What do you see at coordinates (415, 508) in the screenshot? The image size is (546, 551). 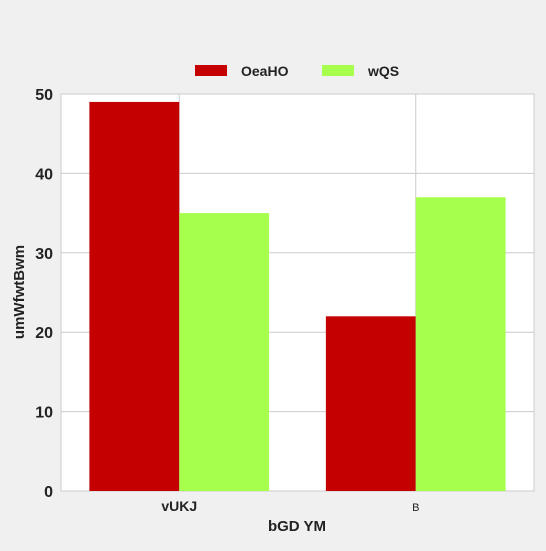 I see `x-tick-label: B` at bounding box center [415, 508].